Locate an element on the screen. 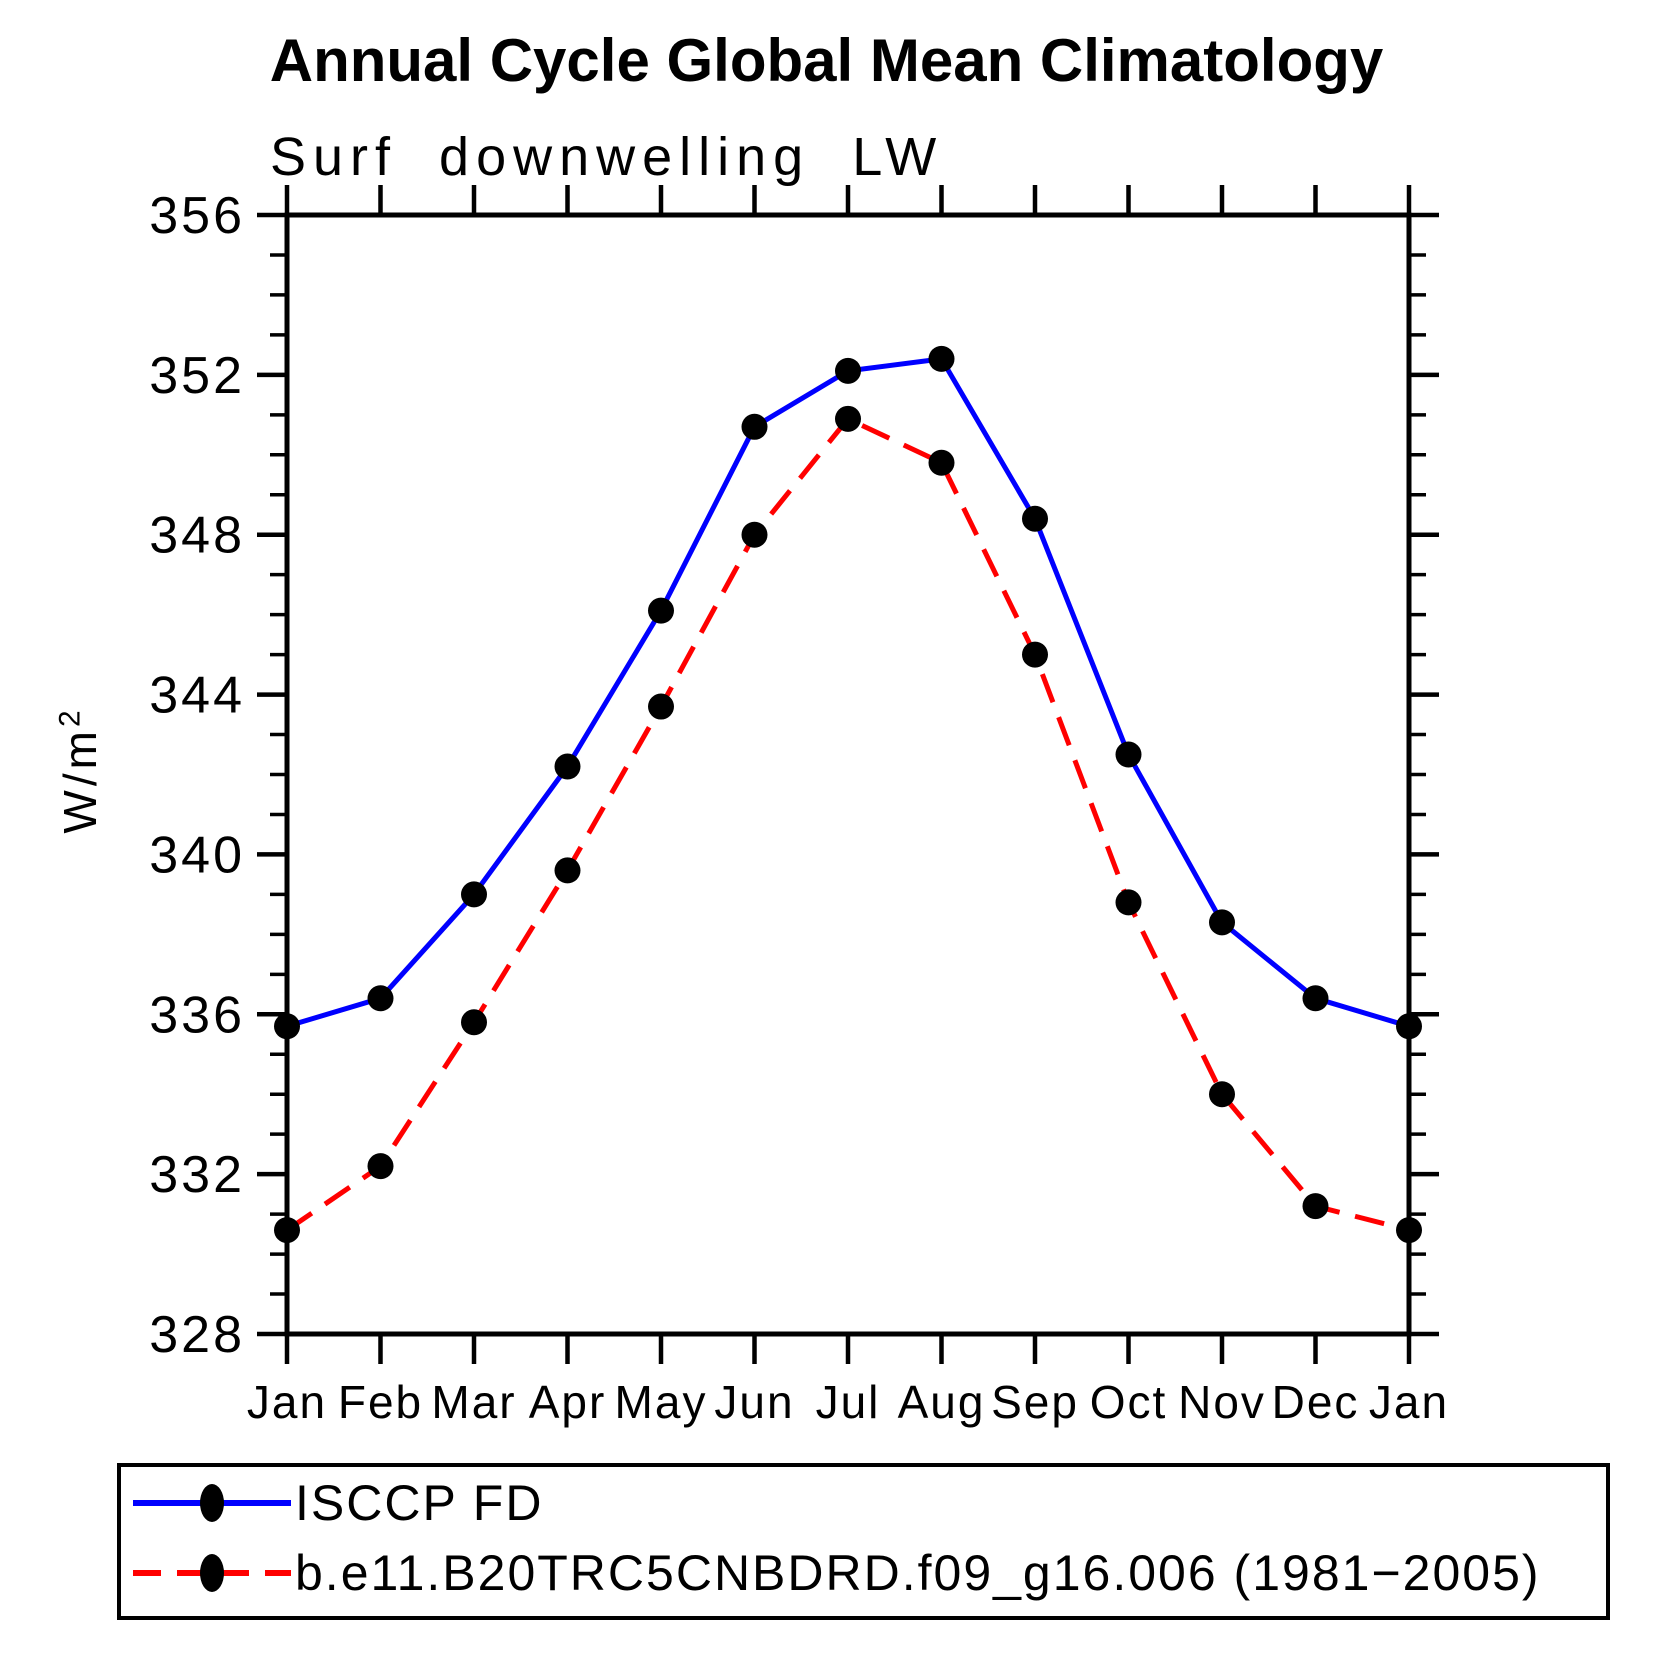 This screenshot has width=1653, height=1653. x-tick-label: Oct is located at coordinates (1129, 1402).